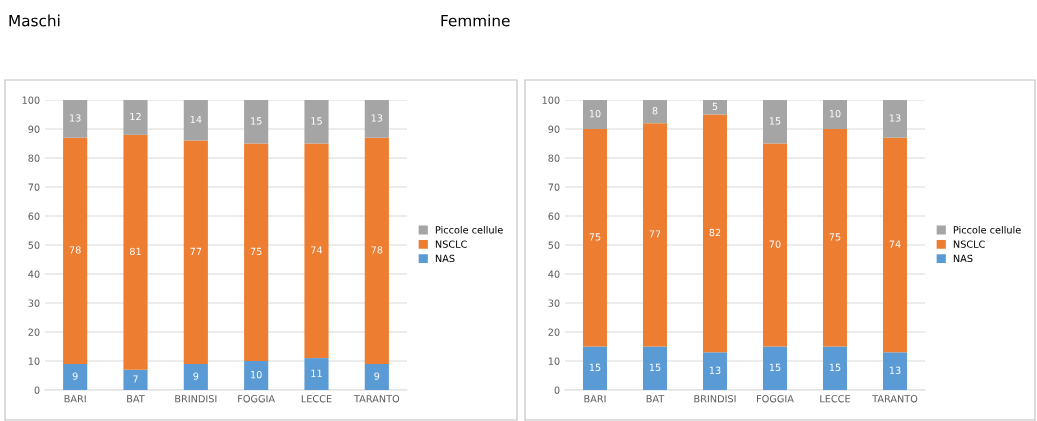 This screenshot has width=1037, height=421. I want to click on data-label: 11, so click(316, 373).